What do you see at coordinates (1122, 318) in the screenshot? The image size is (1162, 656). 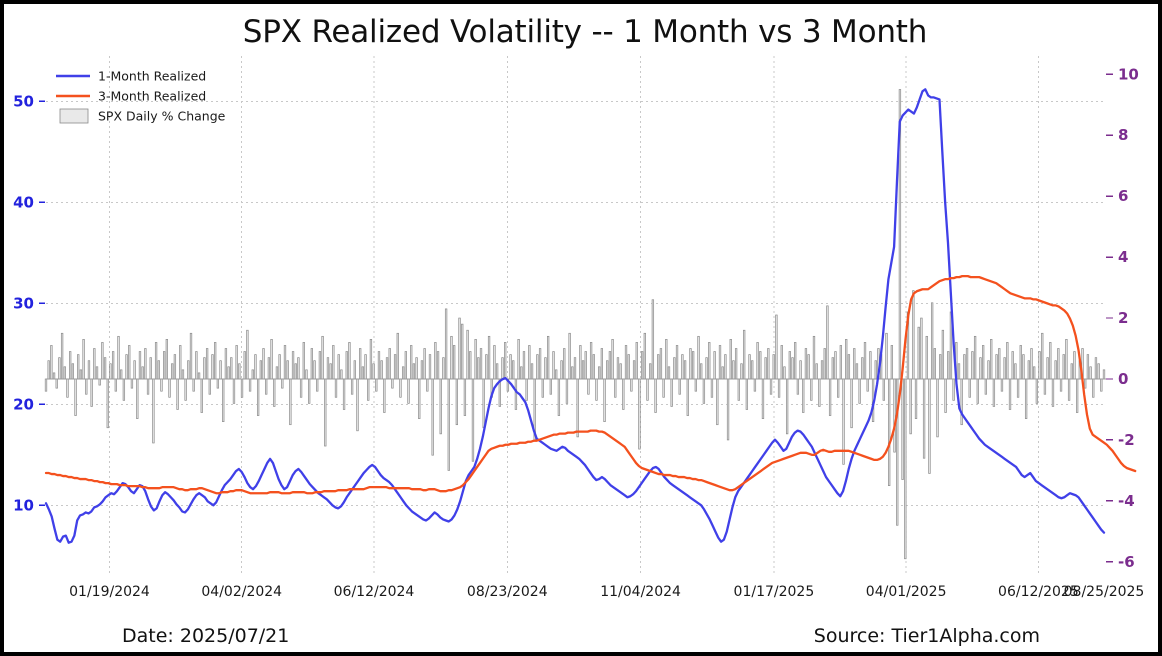 I see `right-axis: 10 8 6 4 2 0 -2 -4 -6` at bounding box center [1122, 318].